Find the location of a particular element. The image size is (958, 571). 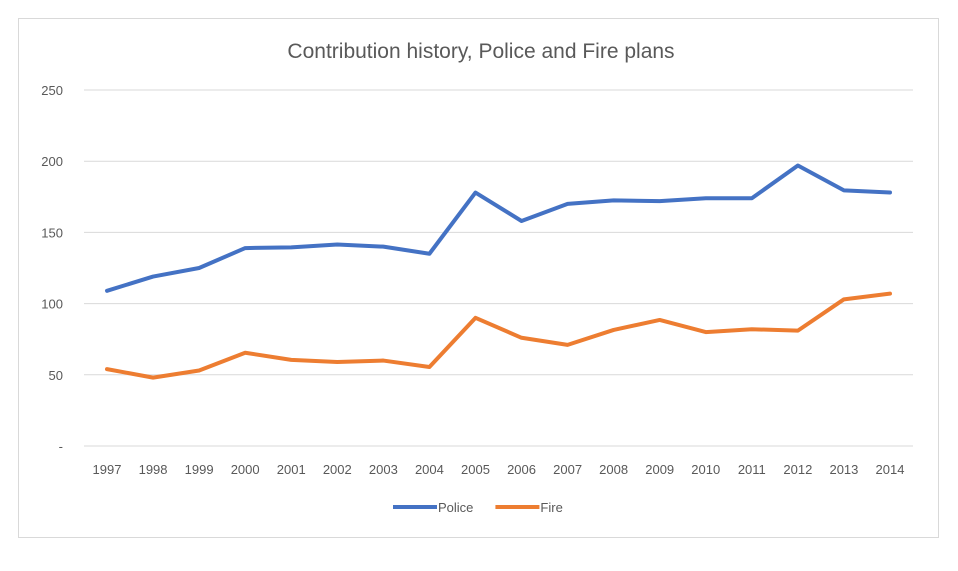

x-tick-label: 2001 is located at coordinates (291, 469).